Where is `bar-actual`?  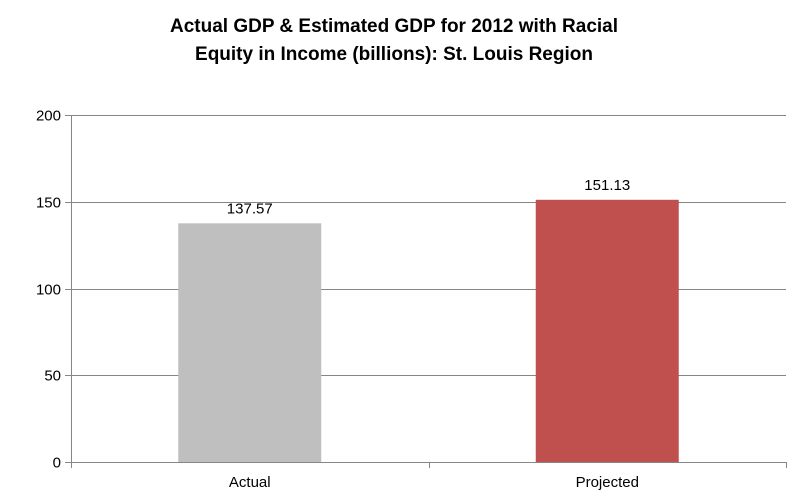
bar-actual is located at coordinates (250, 342).